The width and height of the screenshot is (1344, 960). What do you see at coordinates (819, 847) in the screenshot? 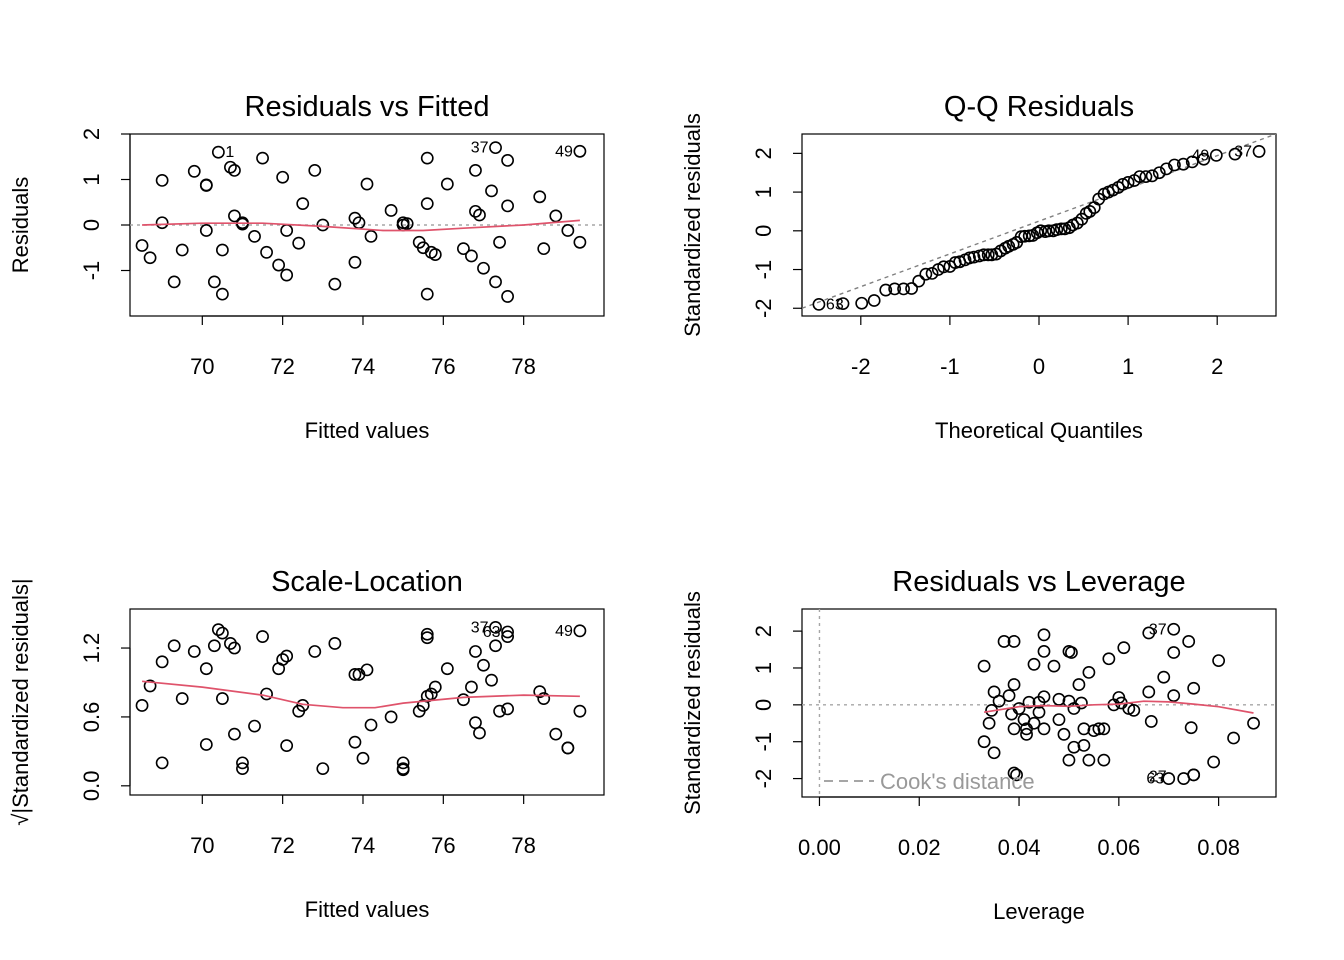
I see `x-tick-label: 0.00` at bounding box center [819, 847].